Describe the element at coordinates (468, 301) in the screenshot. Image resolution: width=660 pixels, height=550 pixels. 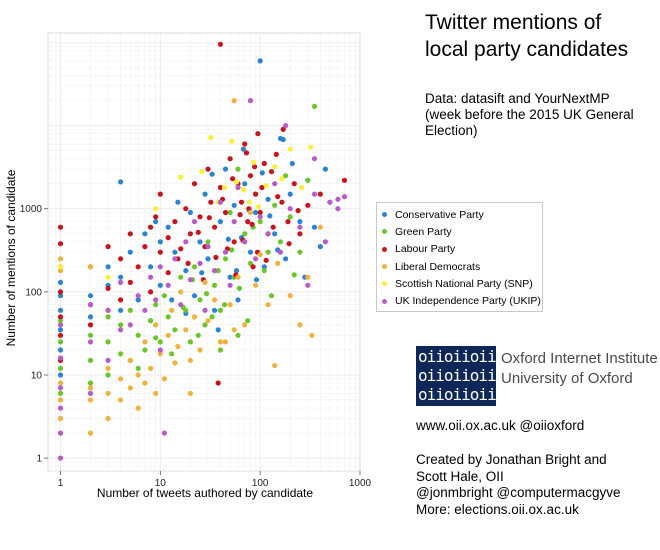
I see `legend-label-ukip: UK Independence Party (UKIP)` at that location.